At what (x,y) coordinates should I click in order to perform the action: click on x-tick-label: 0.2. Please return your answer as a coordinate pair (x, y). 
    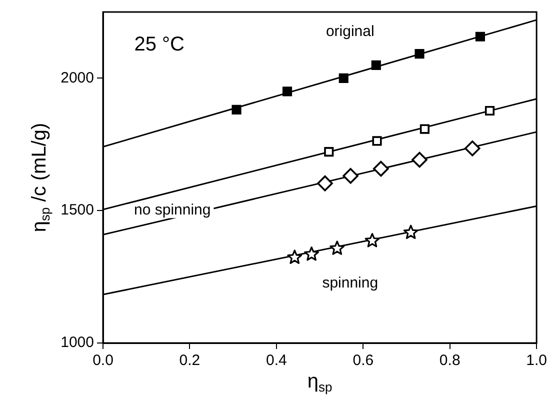
    Looking at the image, I should click on (189, 361).